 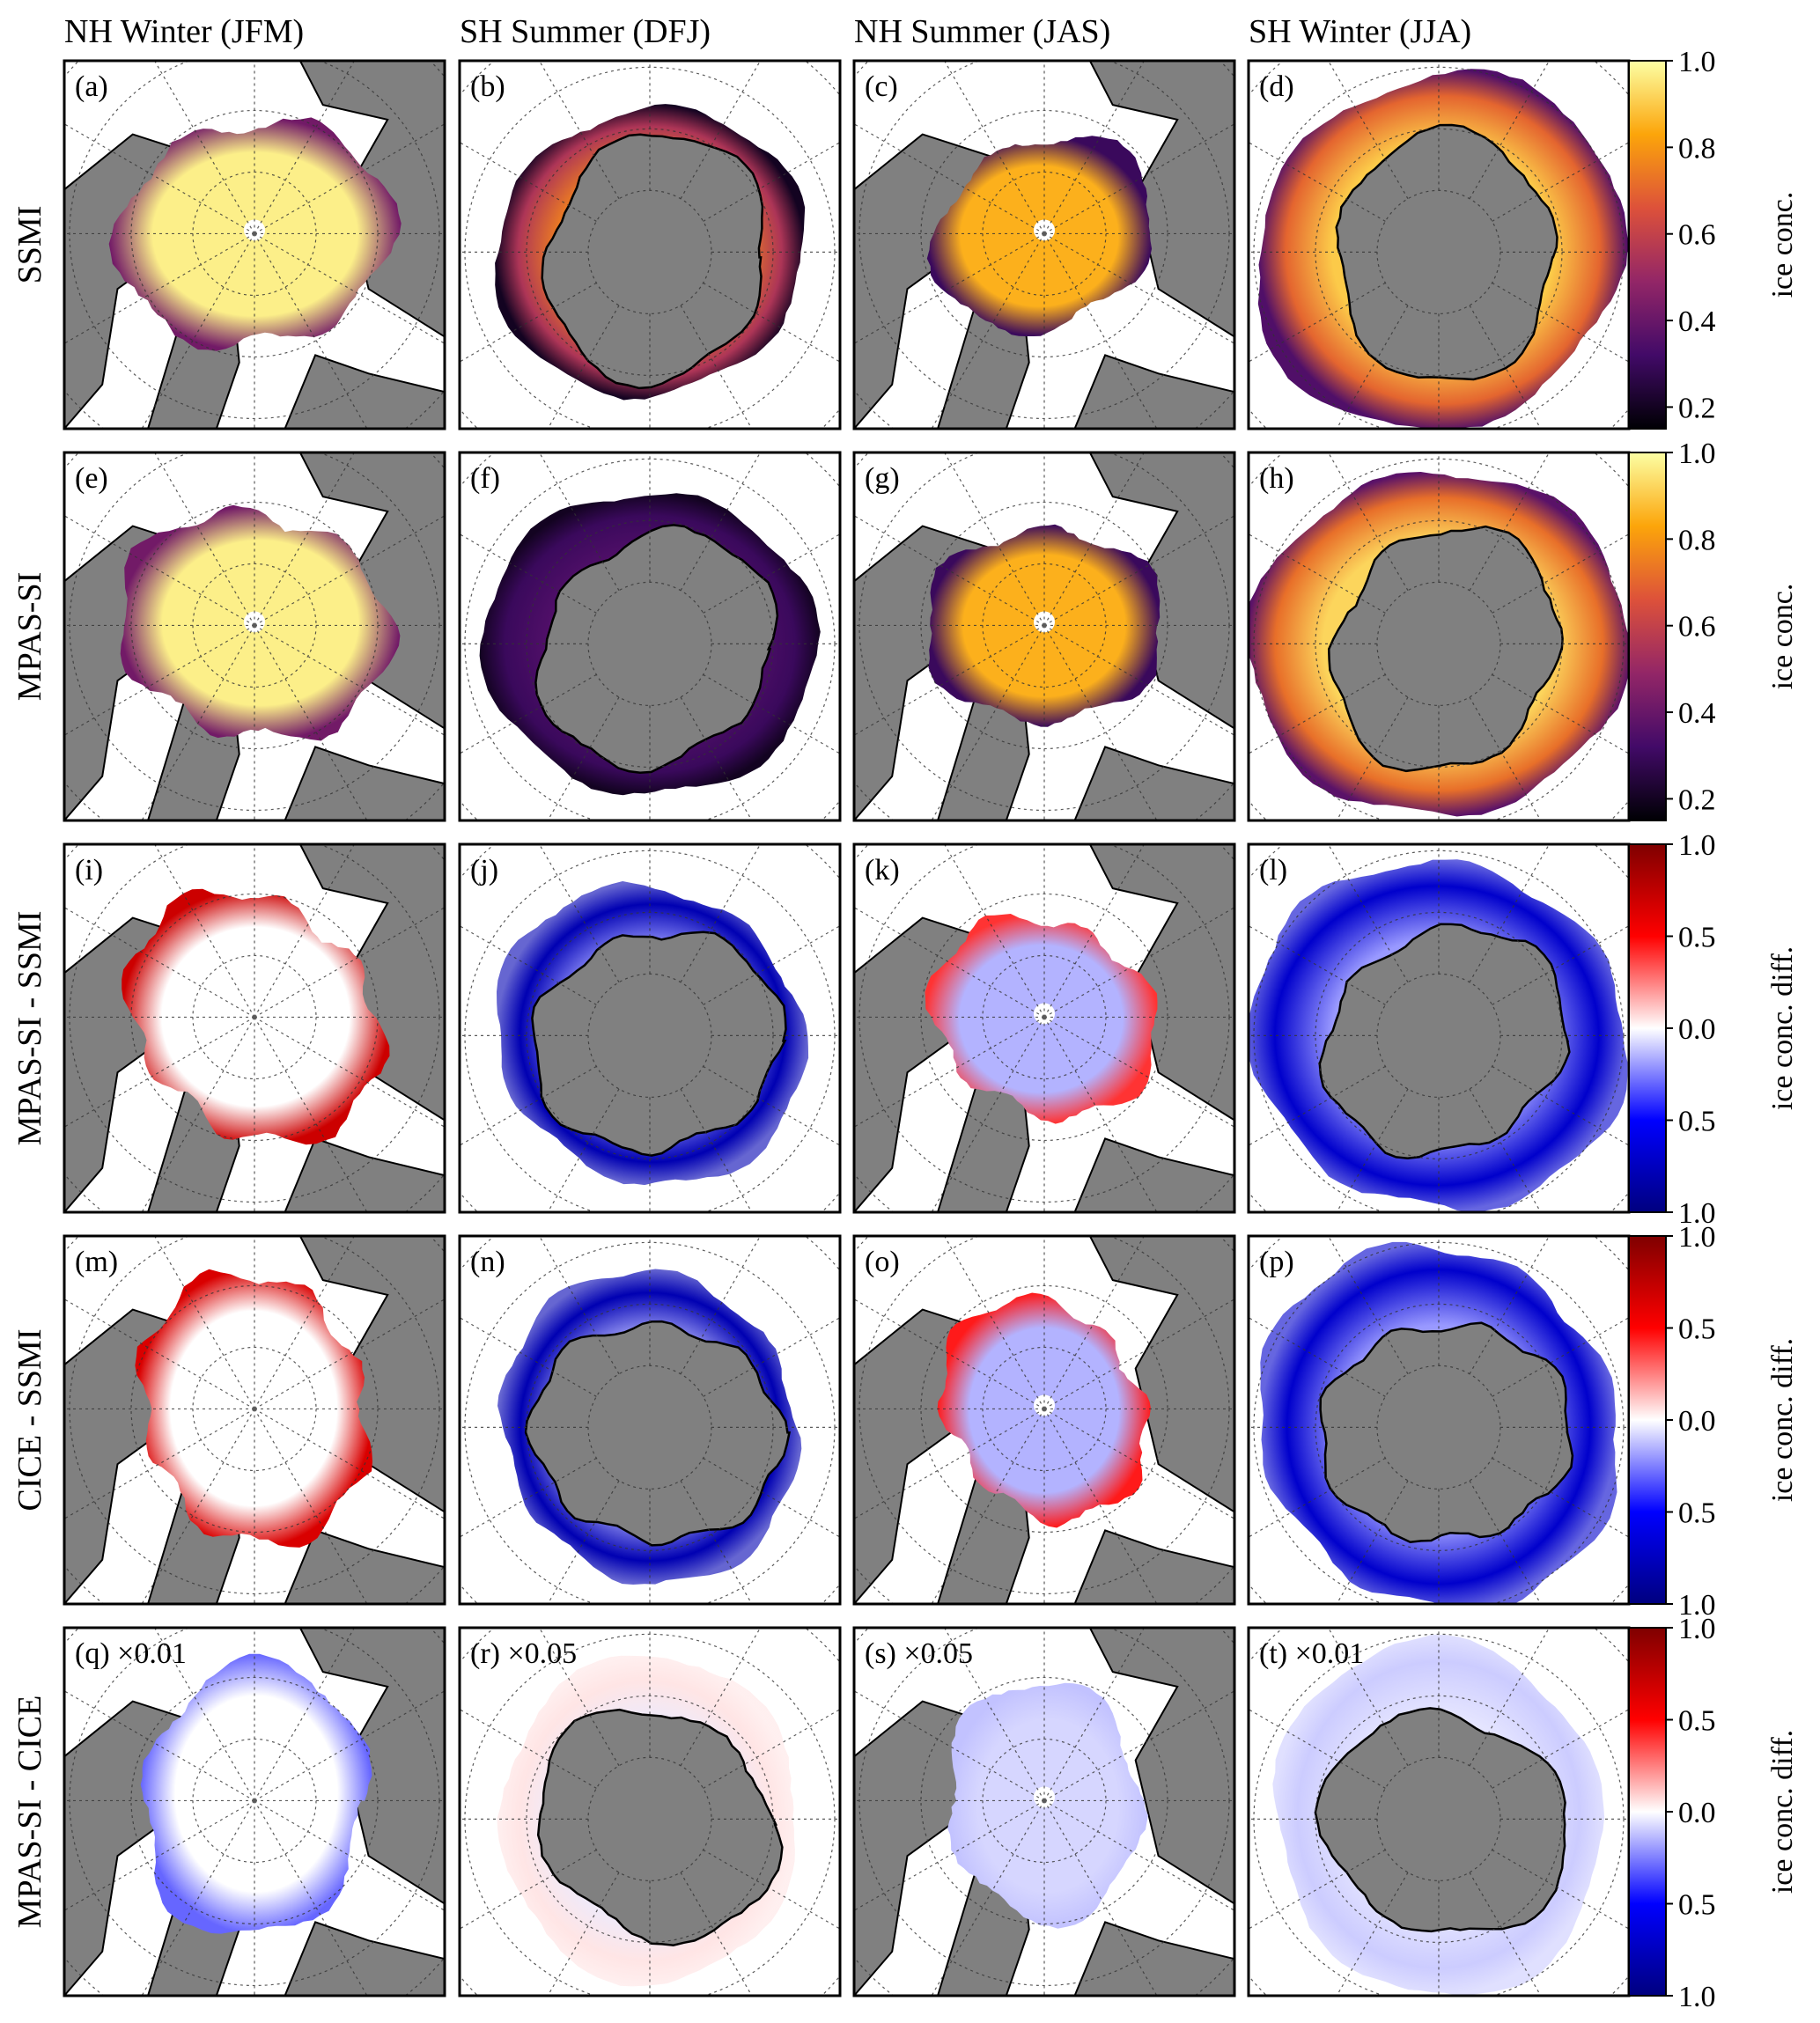 What do you see at coordinates (1044, 244) in the screenshot?
I see `map-panel: (c)` at bounding box center [1044, 244].